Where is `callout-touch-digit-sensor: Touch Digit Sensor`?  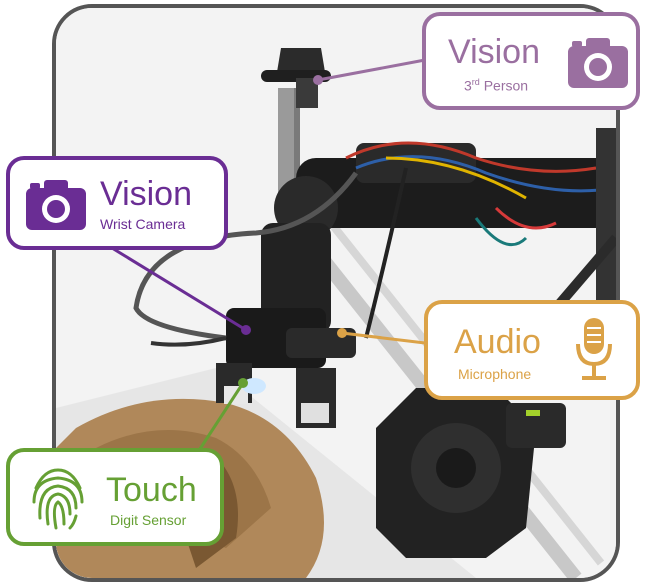
callout-touch-digit-sensor: Touch Digit Sensor is located at coordinates (115, 497).